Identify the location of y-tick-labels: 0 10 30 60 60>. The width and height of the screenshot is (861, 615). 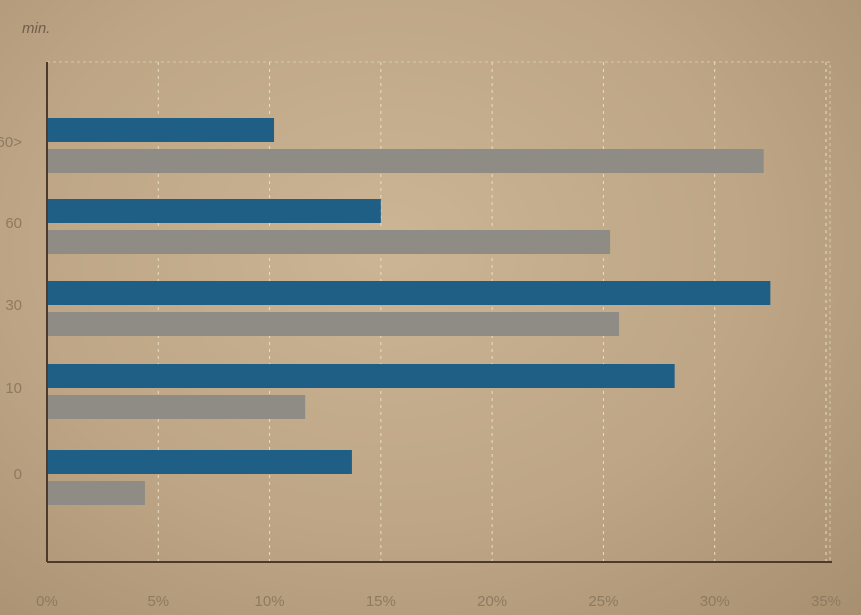
(11, 308).